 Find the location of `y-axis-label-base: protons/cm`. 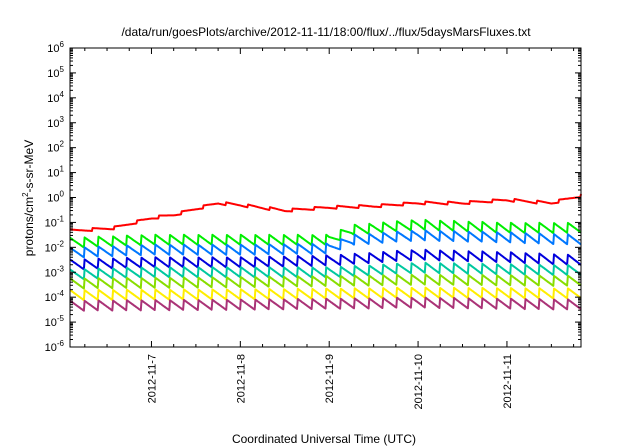

y-axis-label-base: protons/cm is located at coordinates (29, 226).